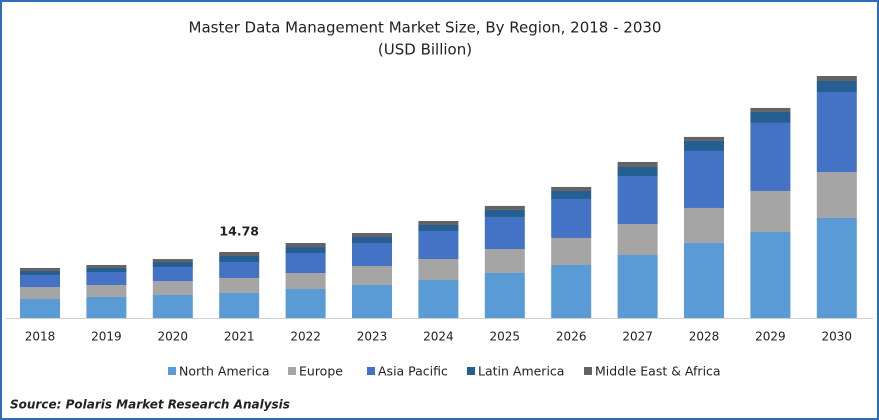 This screenshot has height=420, width=879. I want to click on x-tick-label: 2026, so click(571, 337).